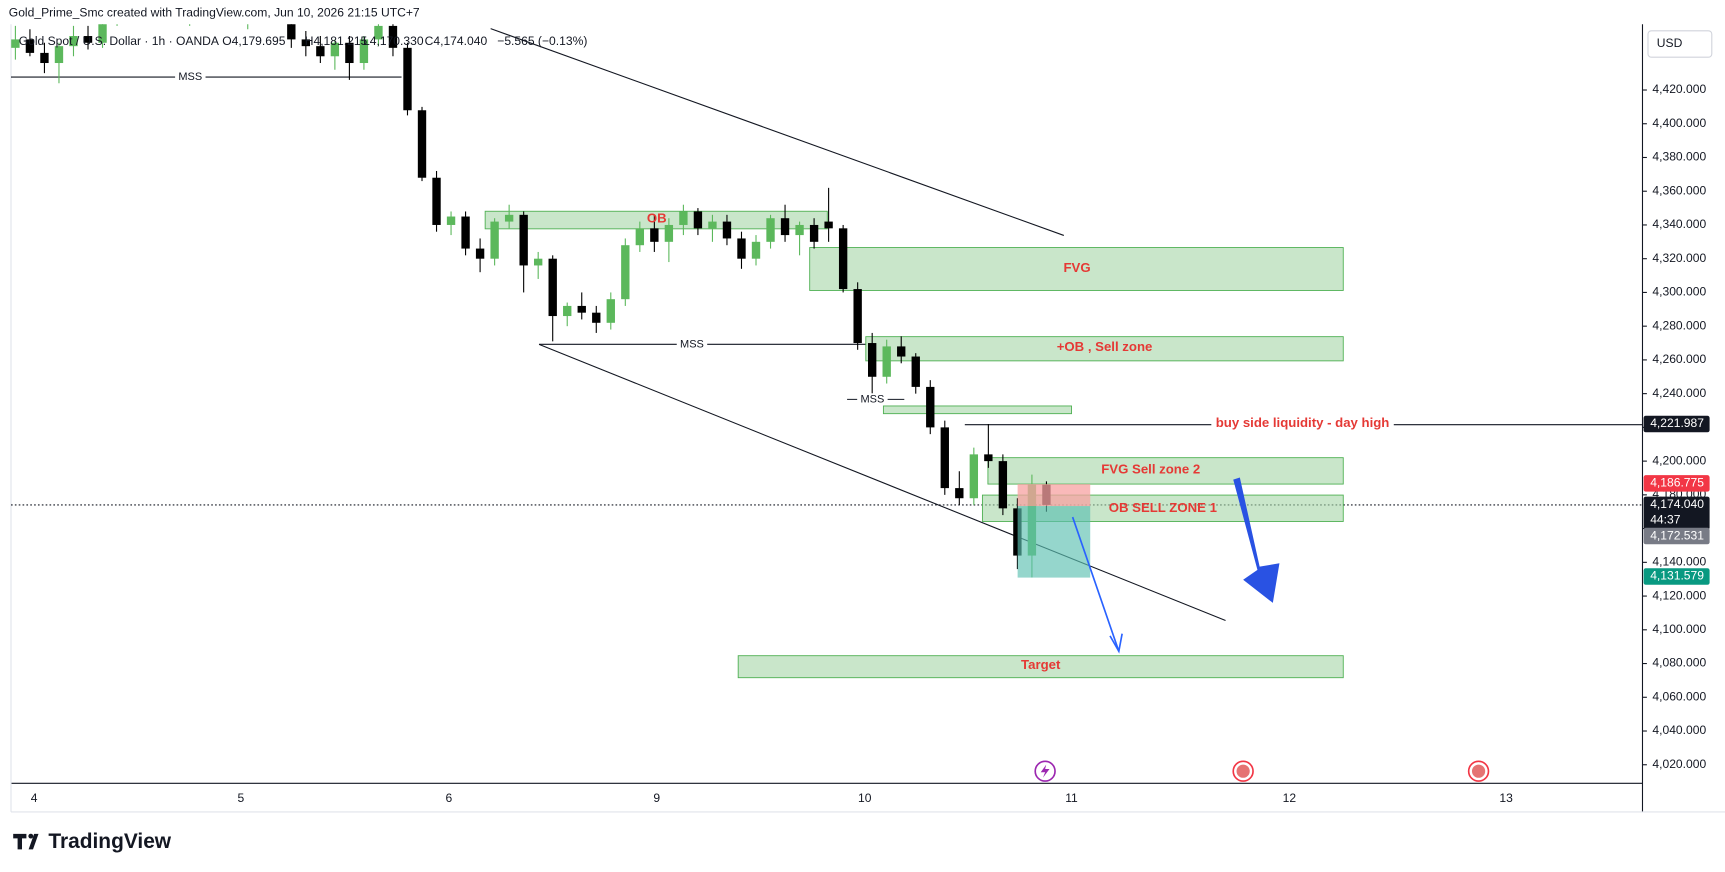 The image size is (1725, 872). What do you see at coordinates (393, 41) in the screenshot?
I see `low: L4,170.330` at bounding box center [393, 41].